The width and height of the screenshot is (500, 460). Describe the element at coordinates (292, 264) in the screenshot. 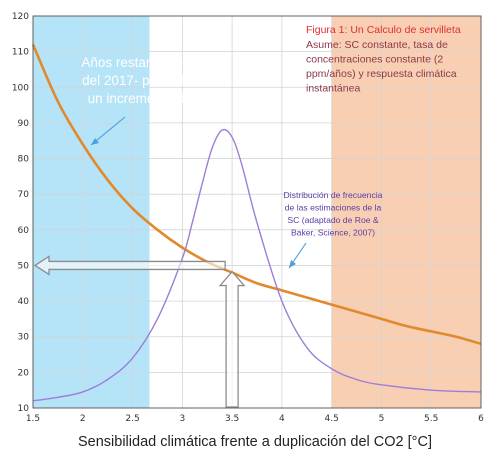

I see `purple-callout-arrowhead` at that location.